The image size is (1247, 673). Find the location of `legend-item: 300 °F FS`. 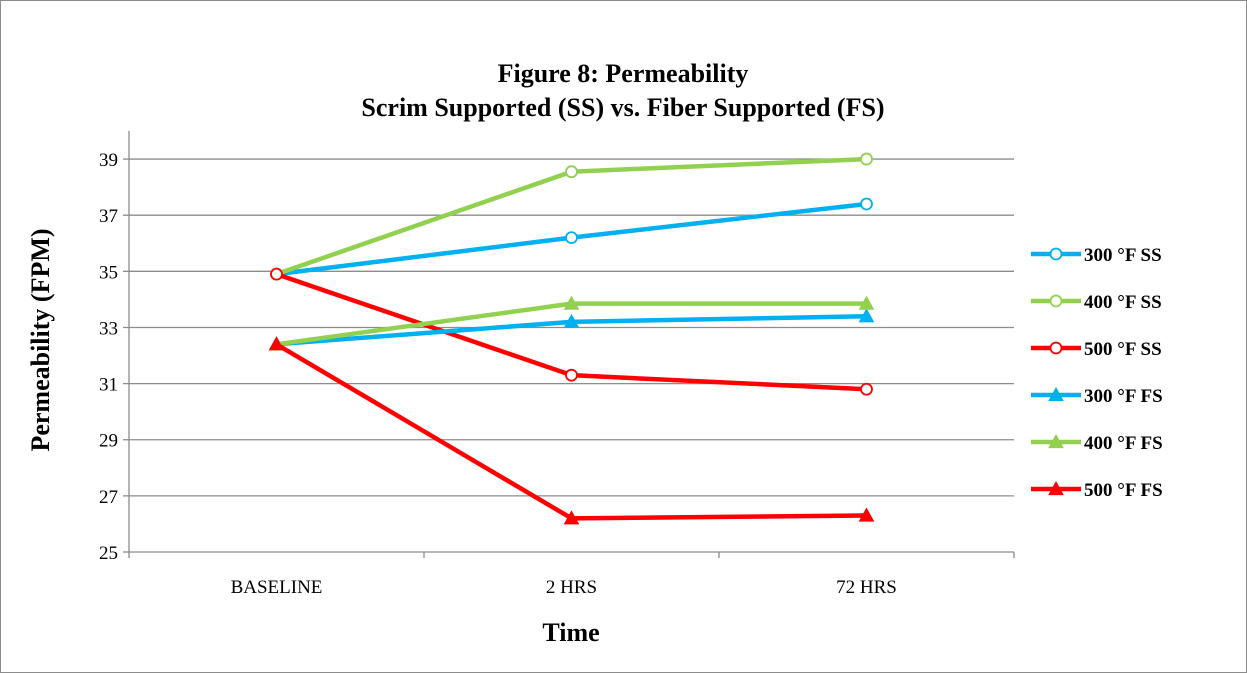

legend-item: 300 °F FS is located at coordinates (1097, 396).